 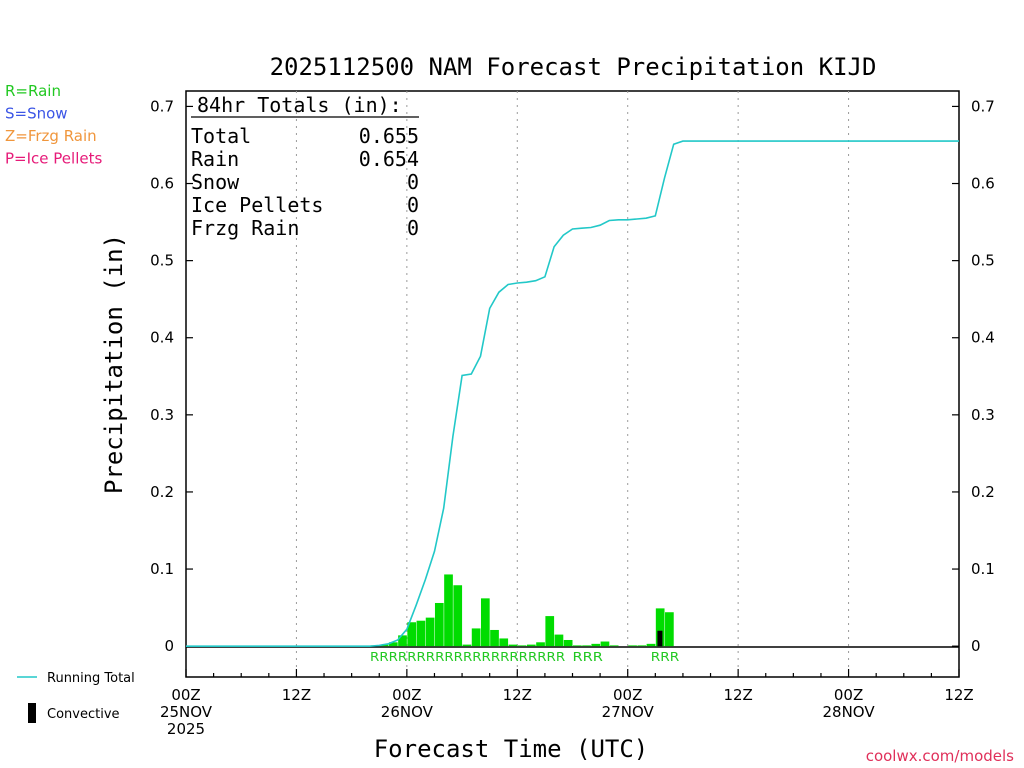 I want to click on type-legend-item: R=Rain, so click(x=33, y=91).